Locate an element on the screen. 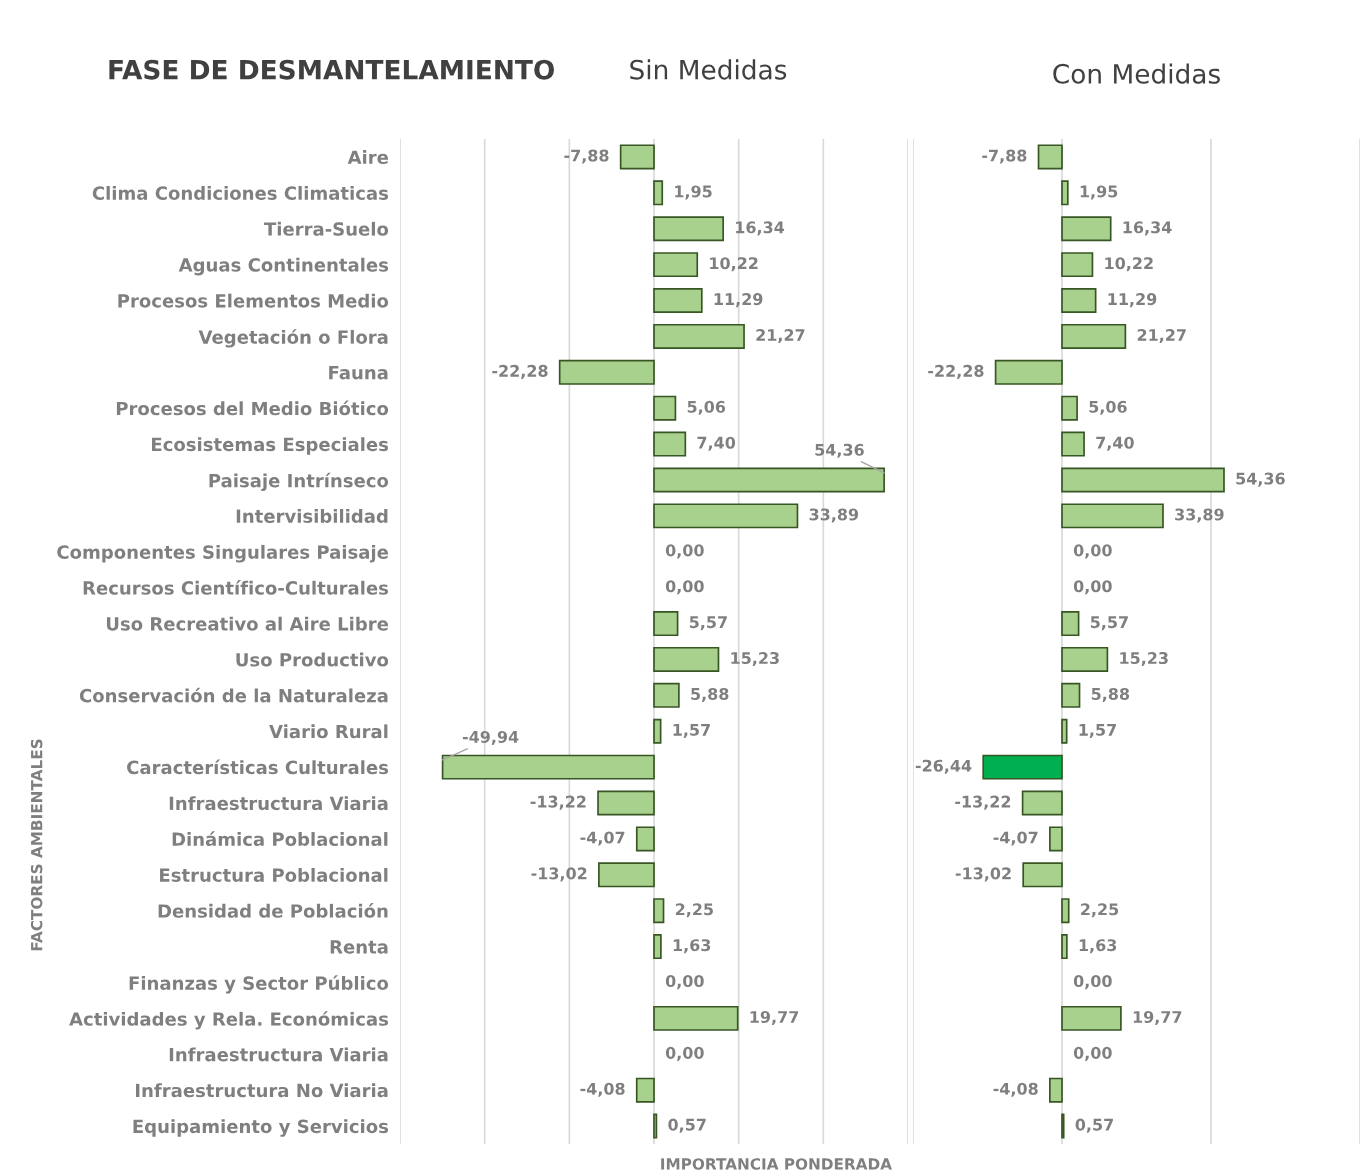 This screenshot has height=1176, width=1371. y-tick-label: Recursos Científico-Culturales is located at coordinates (236, 587).